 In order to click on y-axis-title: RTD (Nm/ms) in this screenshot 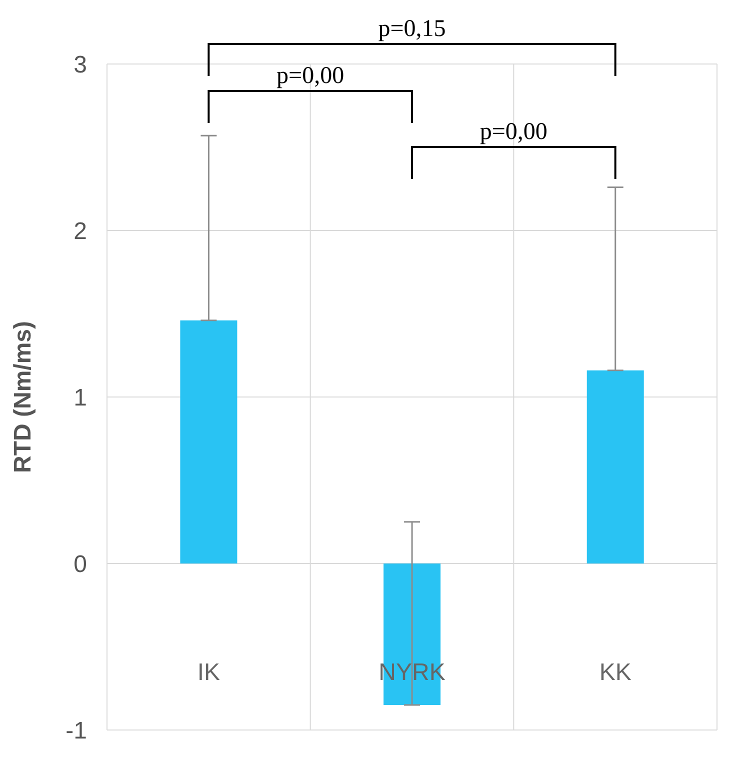, I will do `click(23, 397)`.